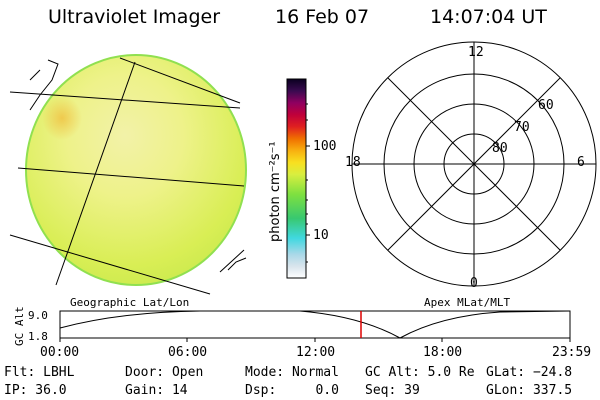 The height and width of the screenshot is (400, 600). I want to click on date-label: 16 Feb 07, so click(322, 17).